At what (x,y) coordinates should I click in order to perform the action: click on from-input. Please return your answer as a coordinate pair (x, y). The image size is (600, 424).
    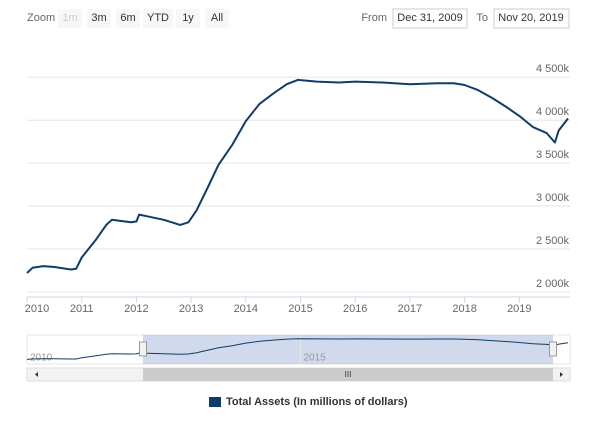
    Looking at the image, I should click on (430, 18).